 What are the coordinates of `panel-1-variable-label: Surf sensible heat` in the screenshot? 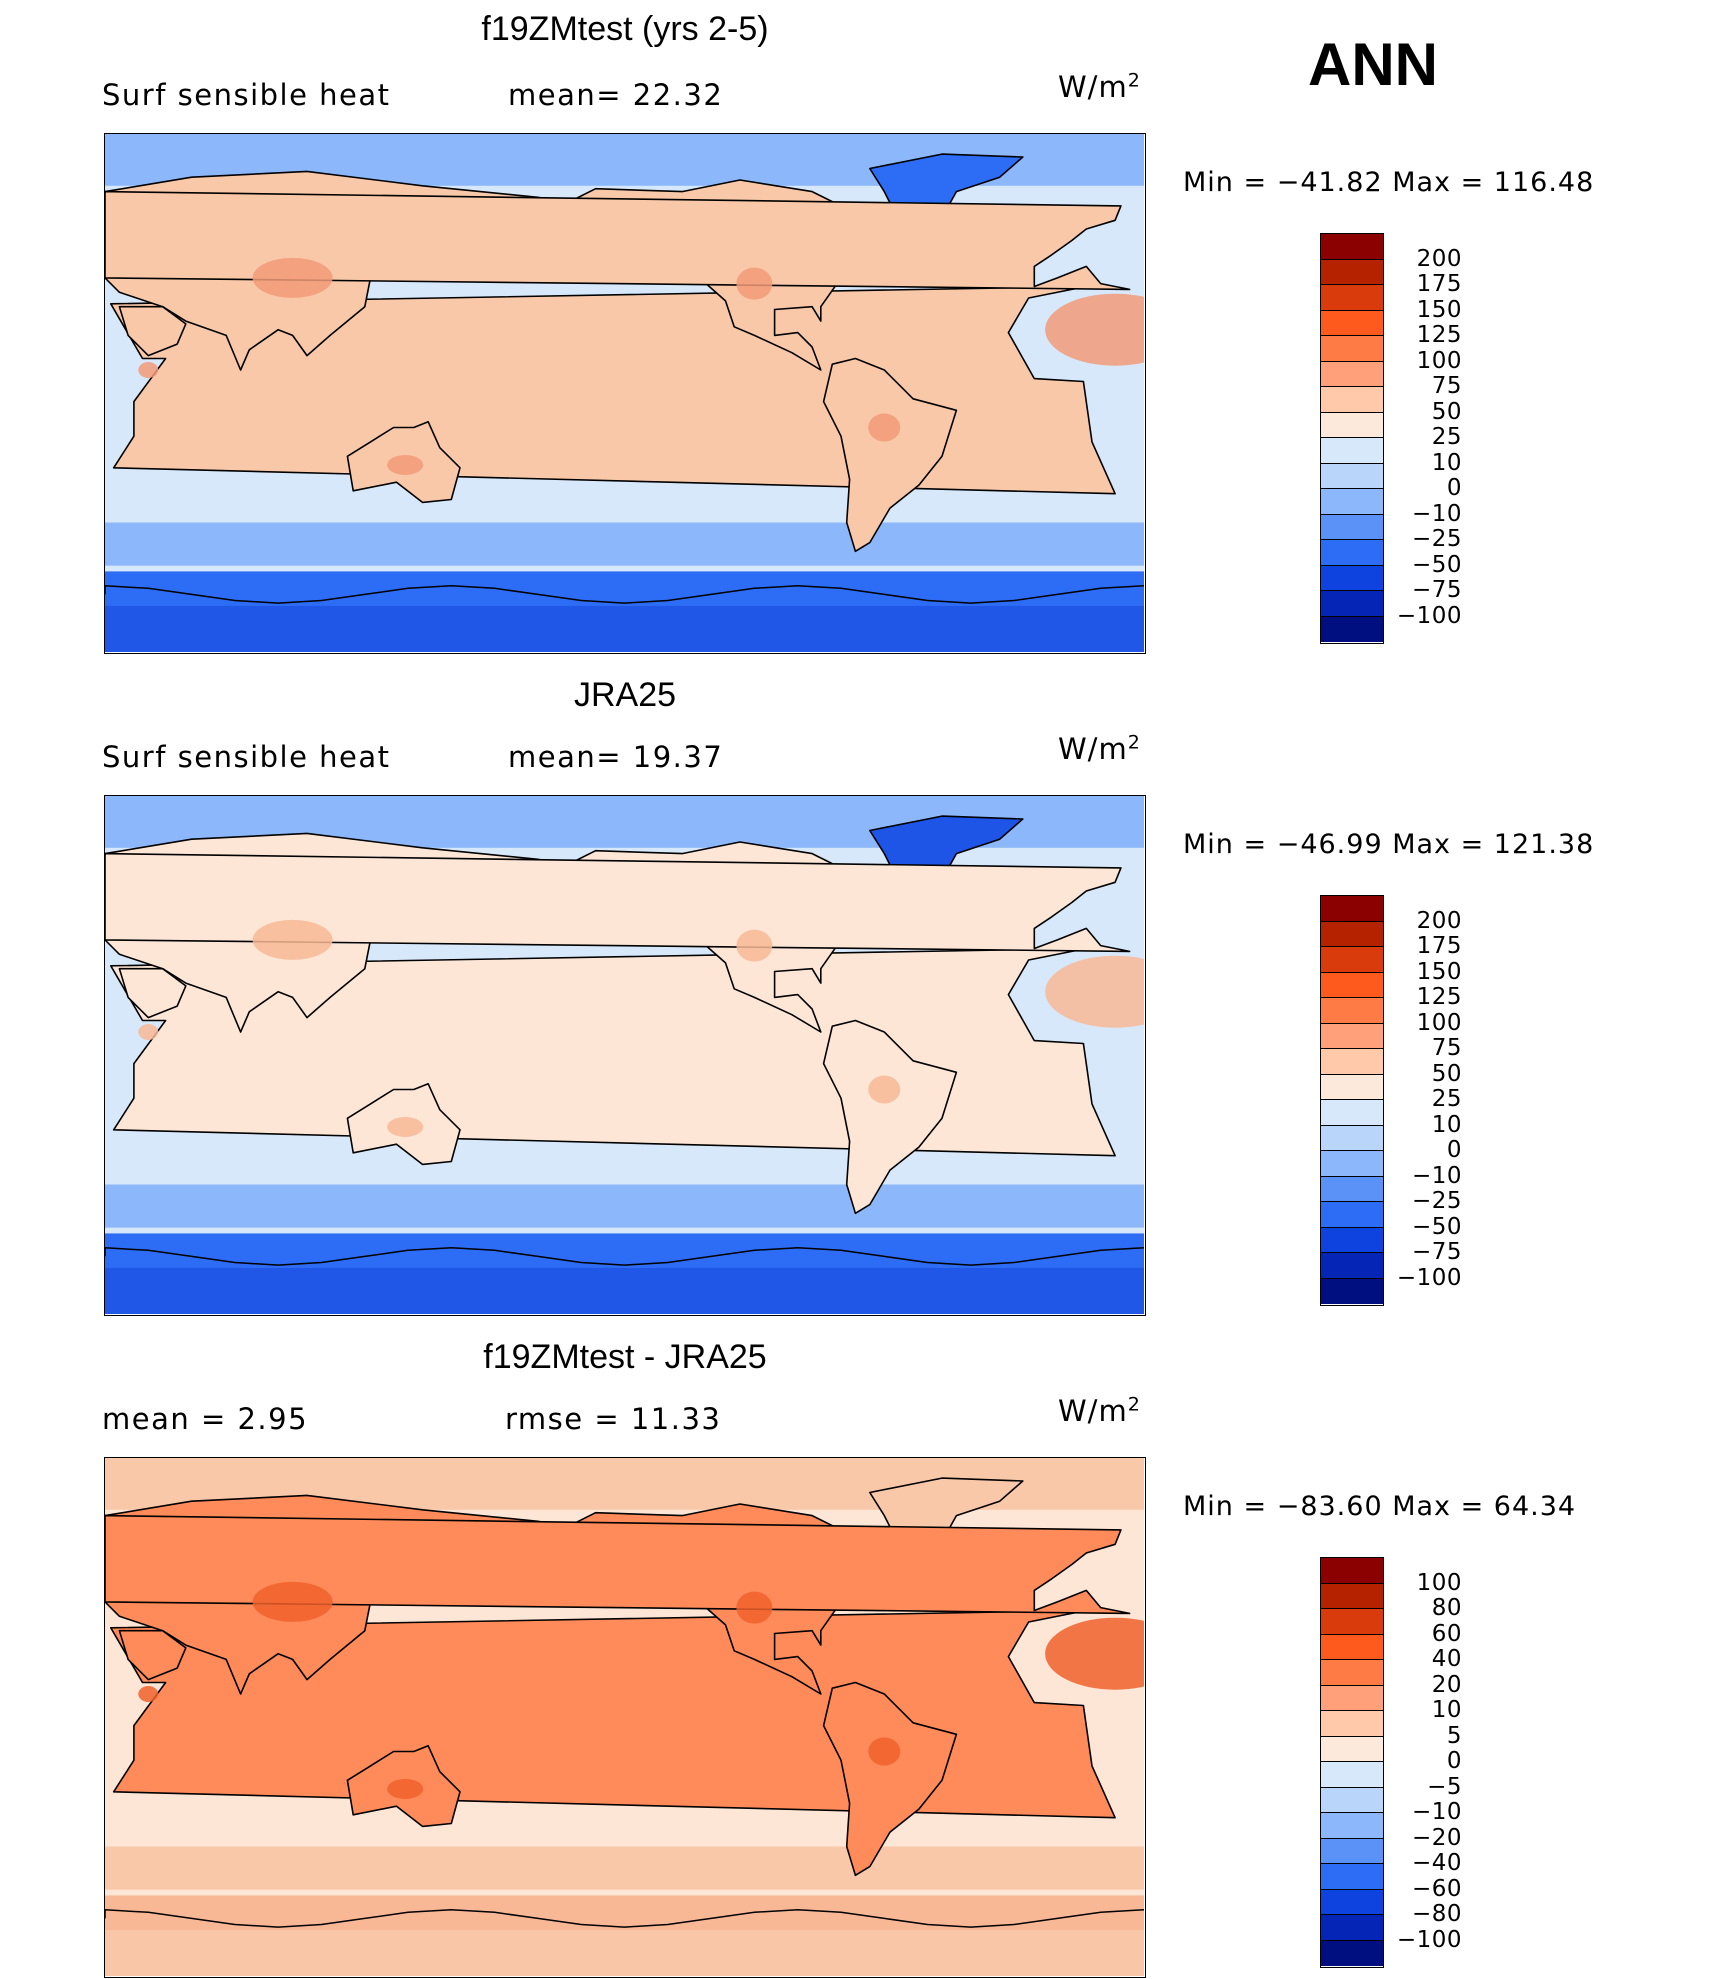 It's located at (246, 95).